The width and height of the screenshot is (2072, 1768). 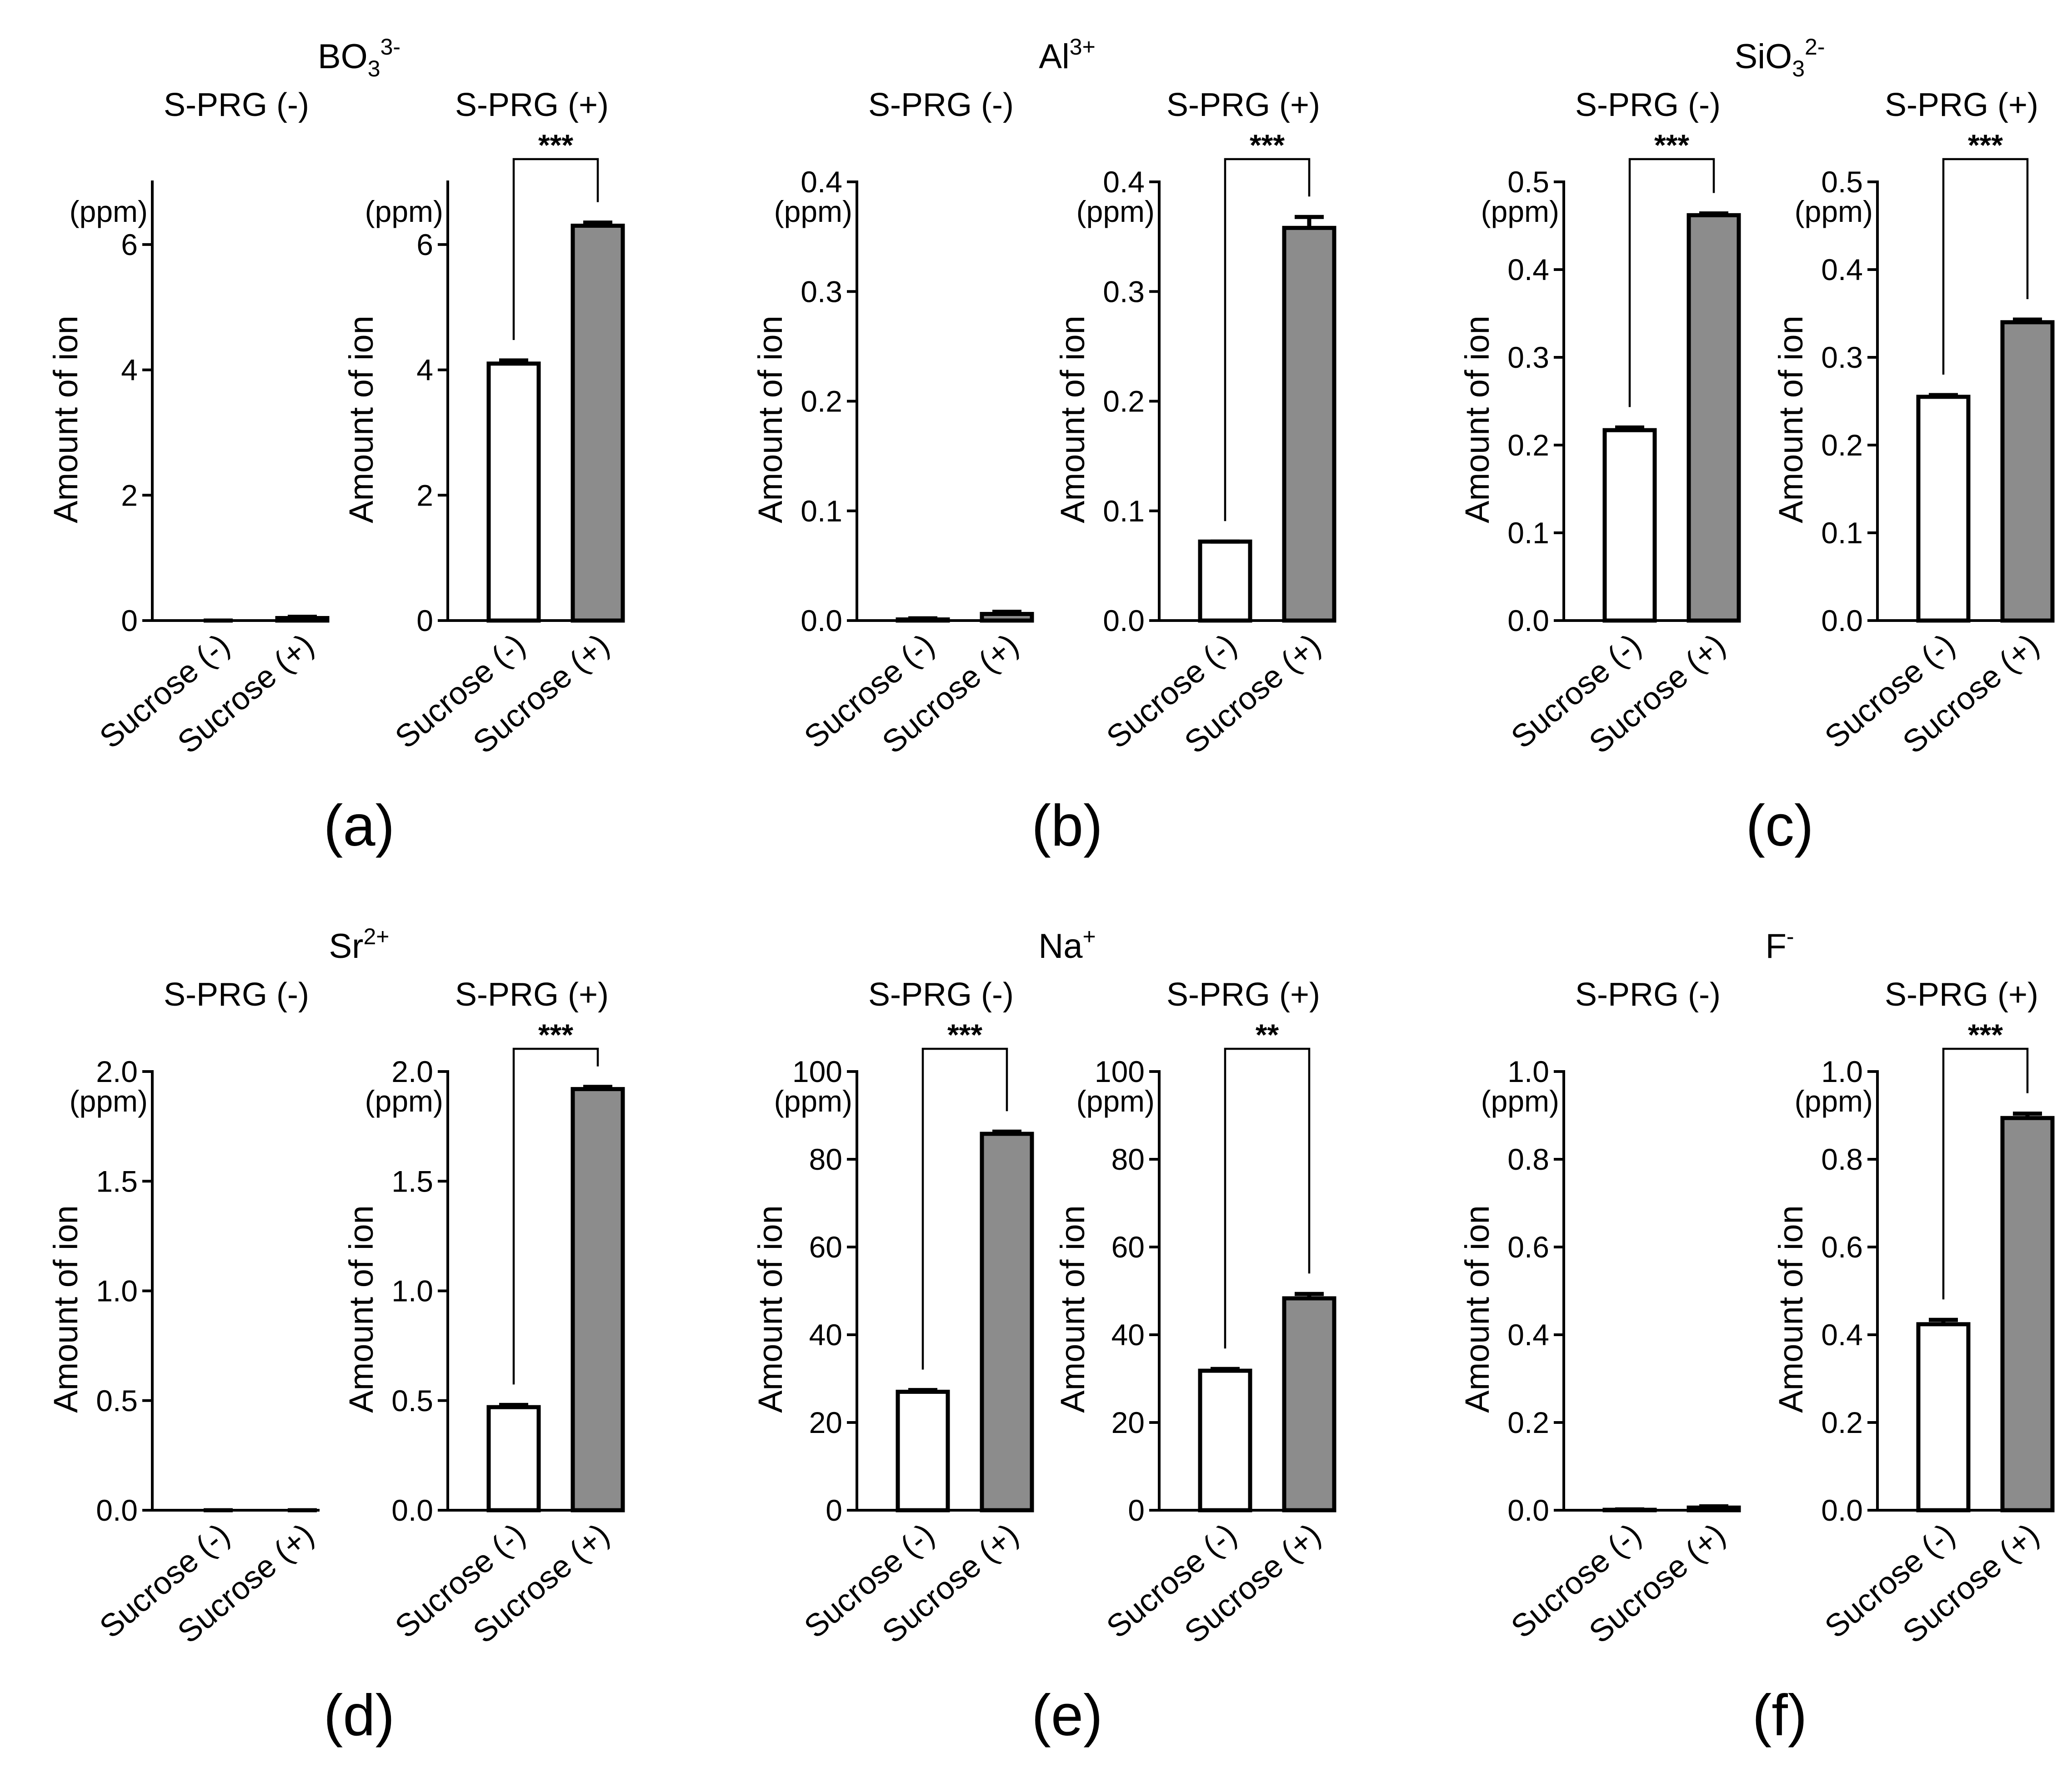 What do you see at coordinates (390, 47) in the screenshot?
I see `ion-charge: 3-` at bounding box center [390, 47].